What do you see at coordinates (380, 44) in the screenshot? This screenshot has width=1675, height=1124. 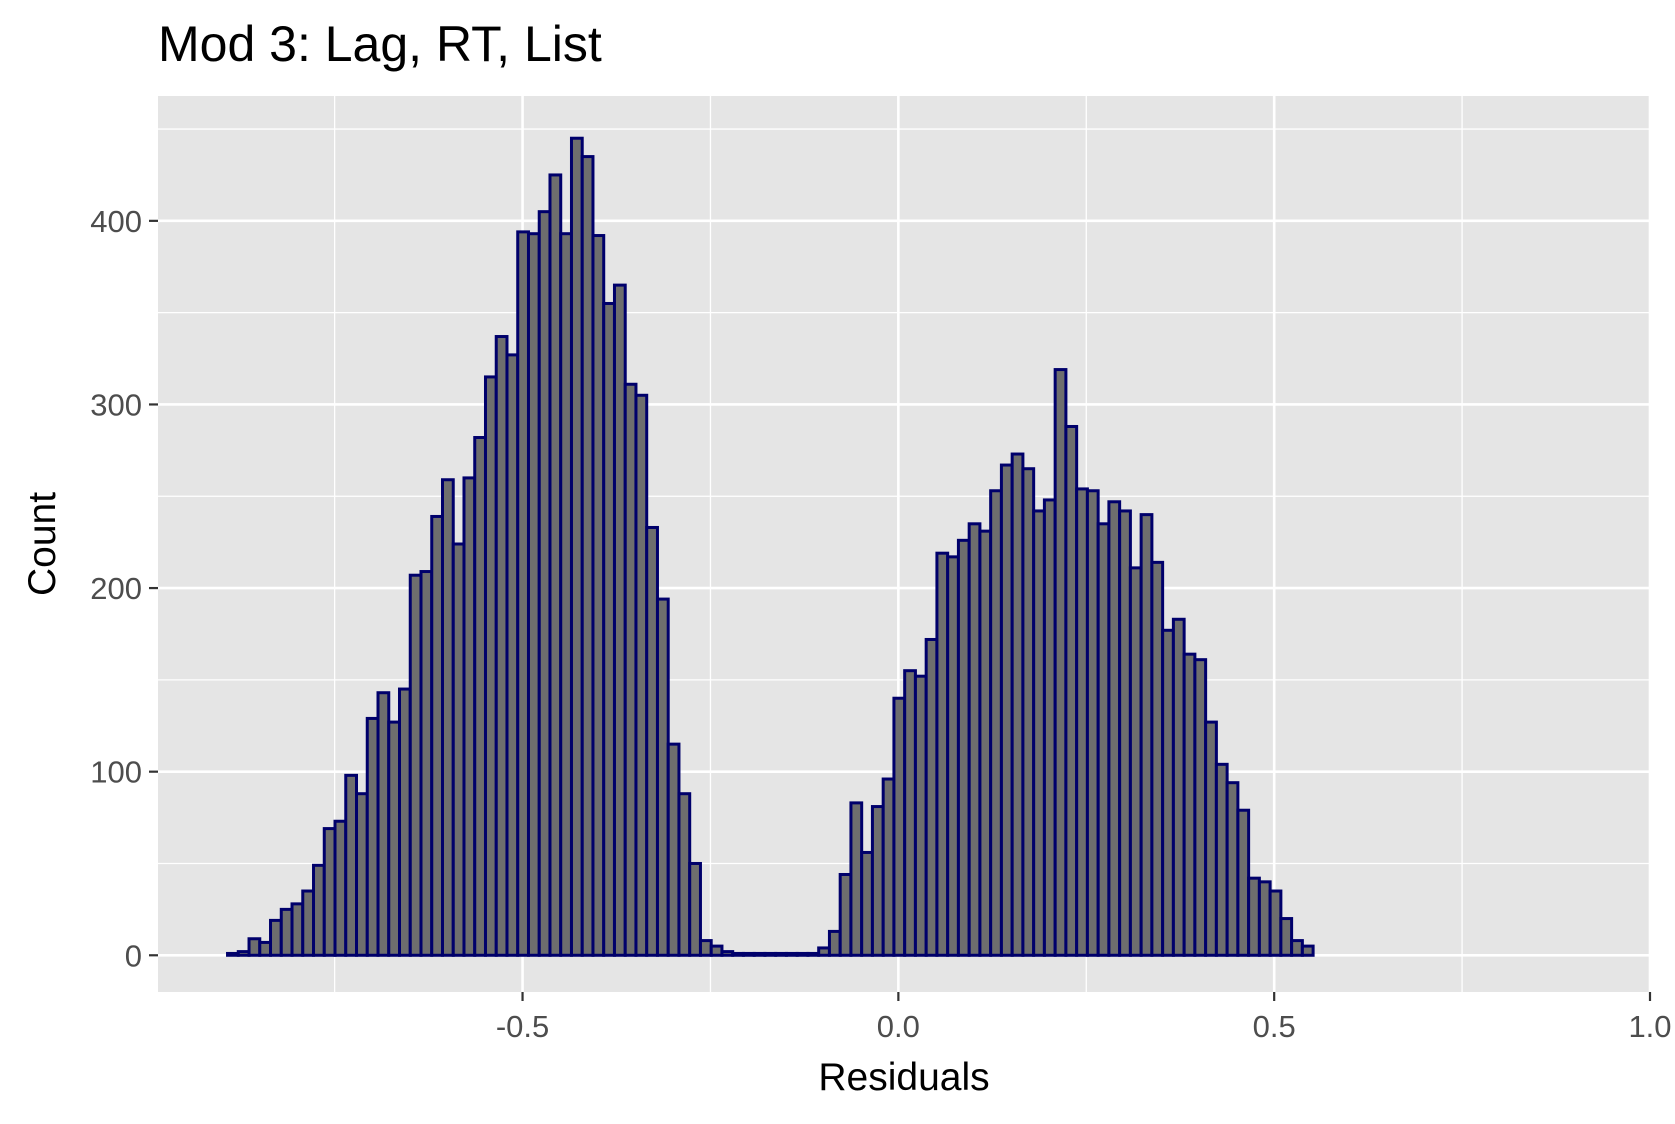 I see `chart-title: Mod 3: Lag, RT, List` at bounding box center [380, 44].